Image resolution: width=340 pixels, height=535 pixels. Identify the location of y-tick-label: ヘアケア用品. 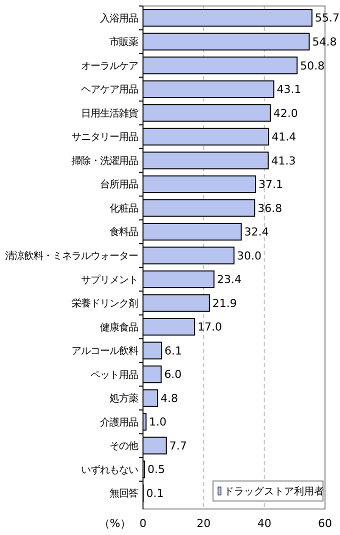
(109, 90).